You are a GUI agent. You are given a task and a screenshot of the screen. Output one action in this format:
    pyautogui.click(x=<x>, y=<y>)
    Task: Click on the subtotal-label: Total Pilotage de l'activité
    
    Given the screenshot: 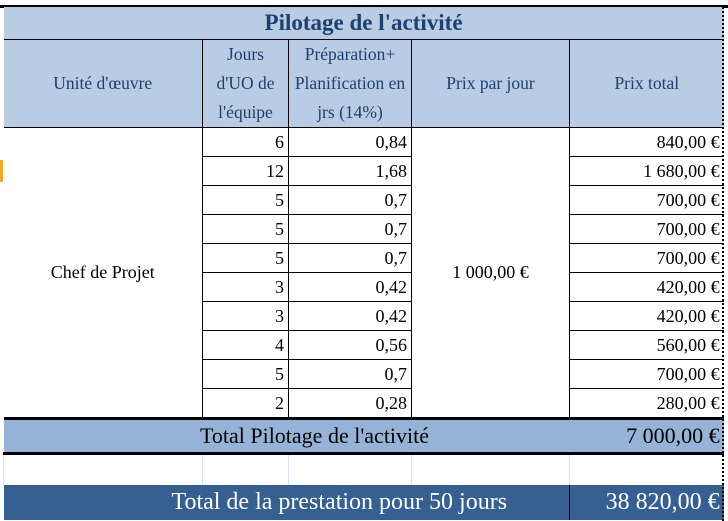 What is the action you would take?
    pyautogui.click(x=286, y=436)
    